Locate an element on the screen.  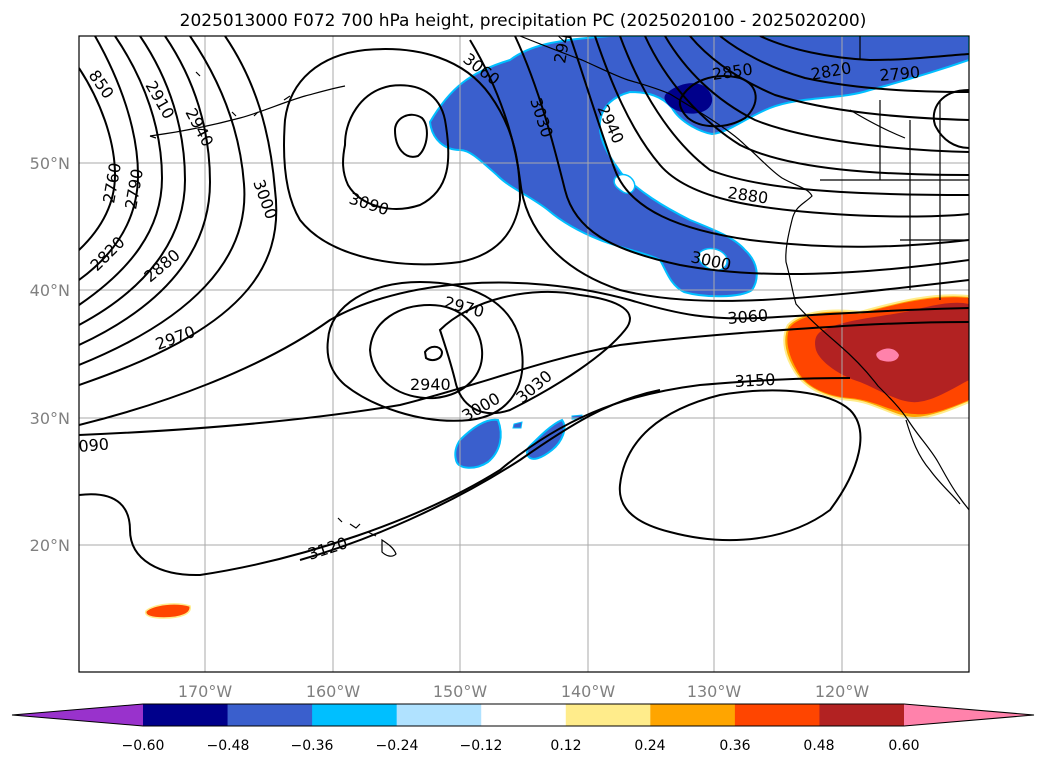
colorbar-tick-label: −0.36 is located at coordinates (312, 746).